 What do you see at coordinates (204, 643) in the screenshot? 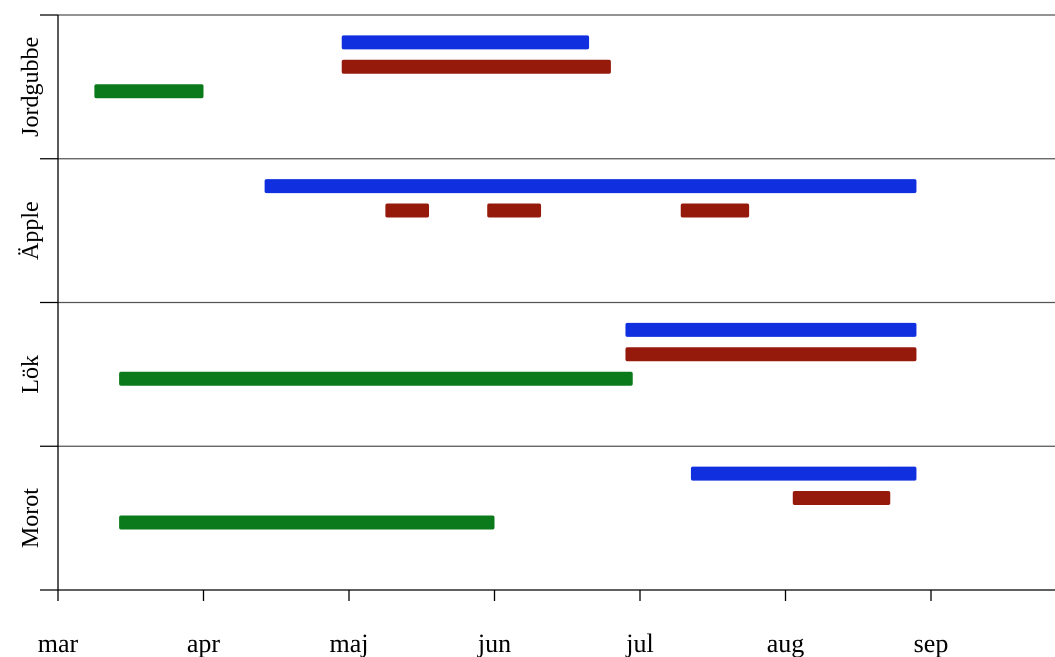
I see `x-tick-label-apr: apr` at bounding box center [204, 643].